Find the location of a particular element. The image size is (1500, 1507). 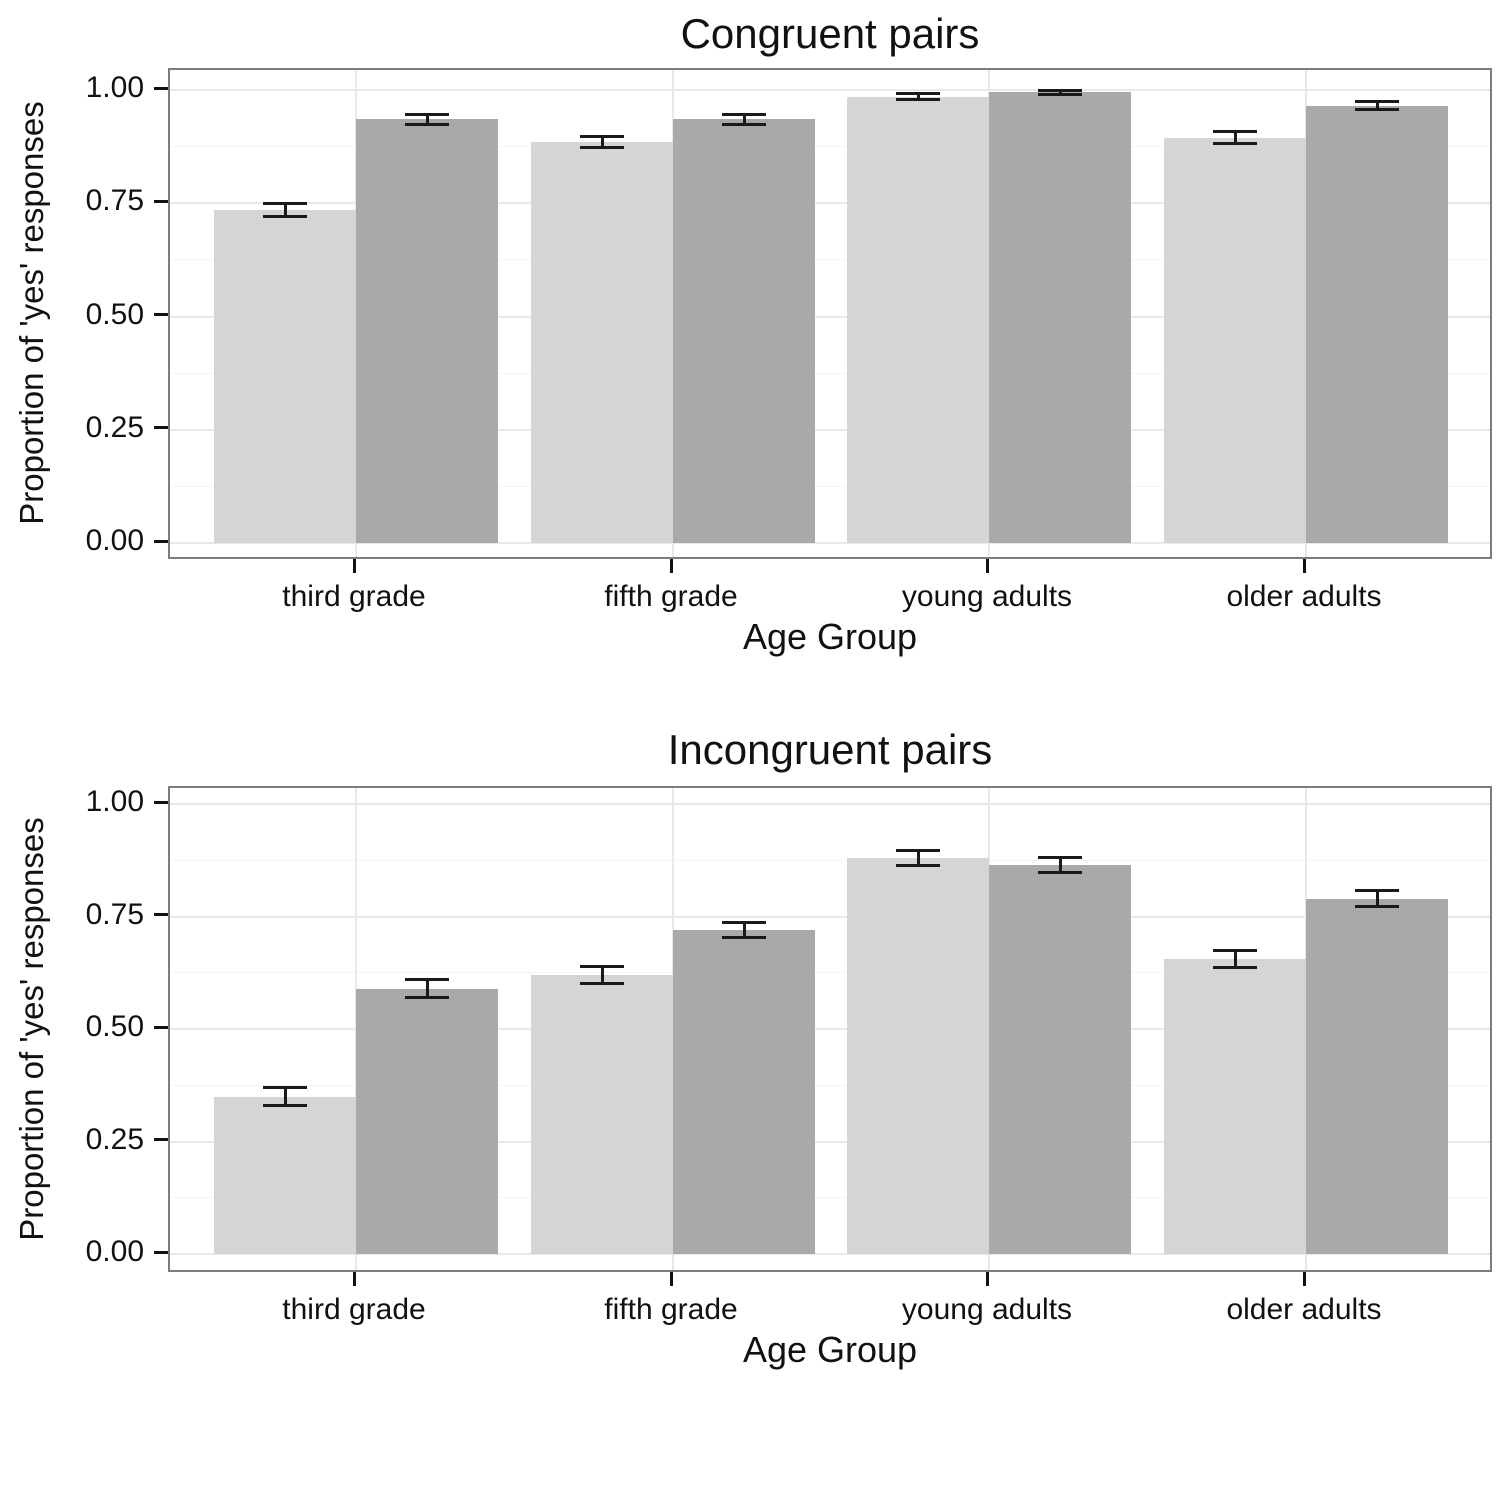

x-axis-title-incongruent: Age Group is located at coordinates (830, 1349).